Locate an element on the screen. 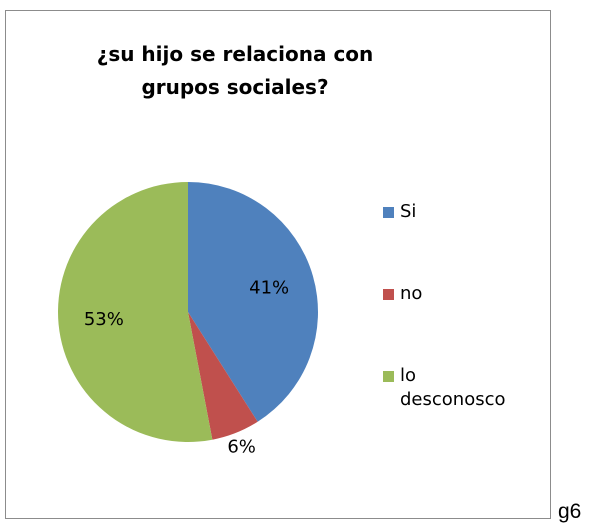 The image size is (591, 529). legend-entry: lo desconosco is located at coordinates (458, 388).